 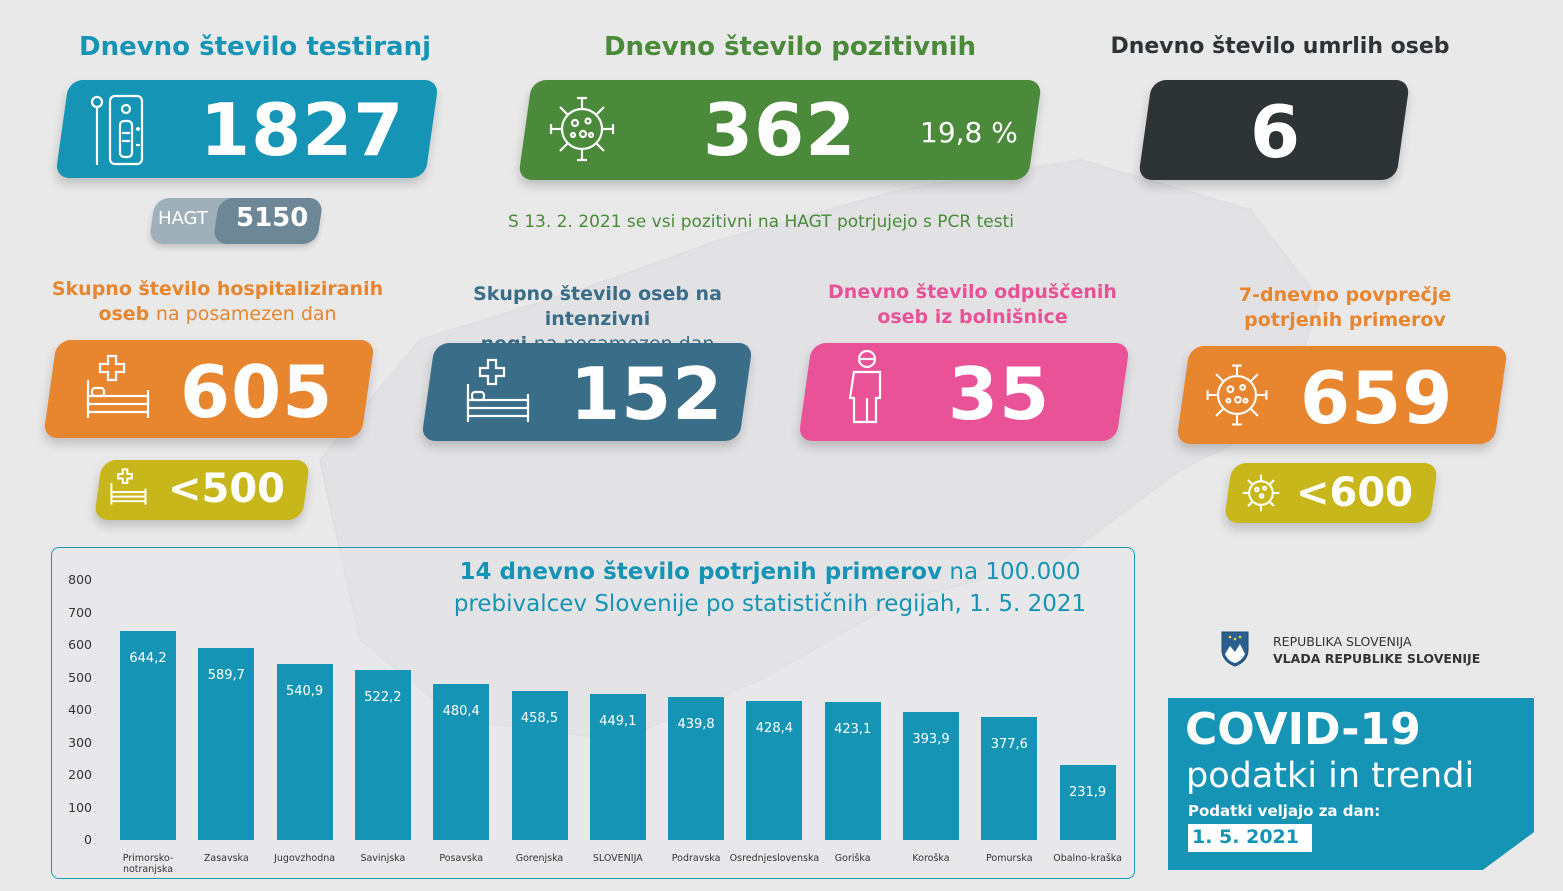 I want to click on bar-value-label: 589,7, so click(x=226, y=676).